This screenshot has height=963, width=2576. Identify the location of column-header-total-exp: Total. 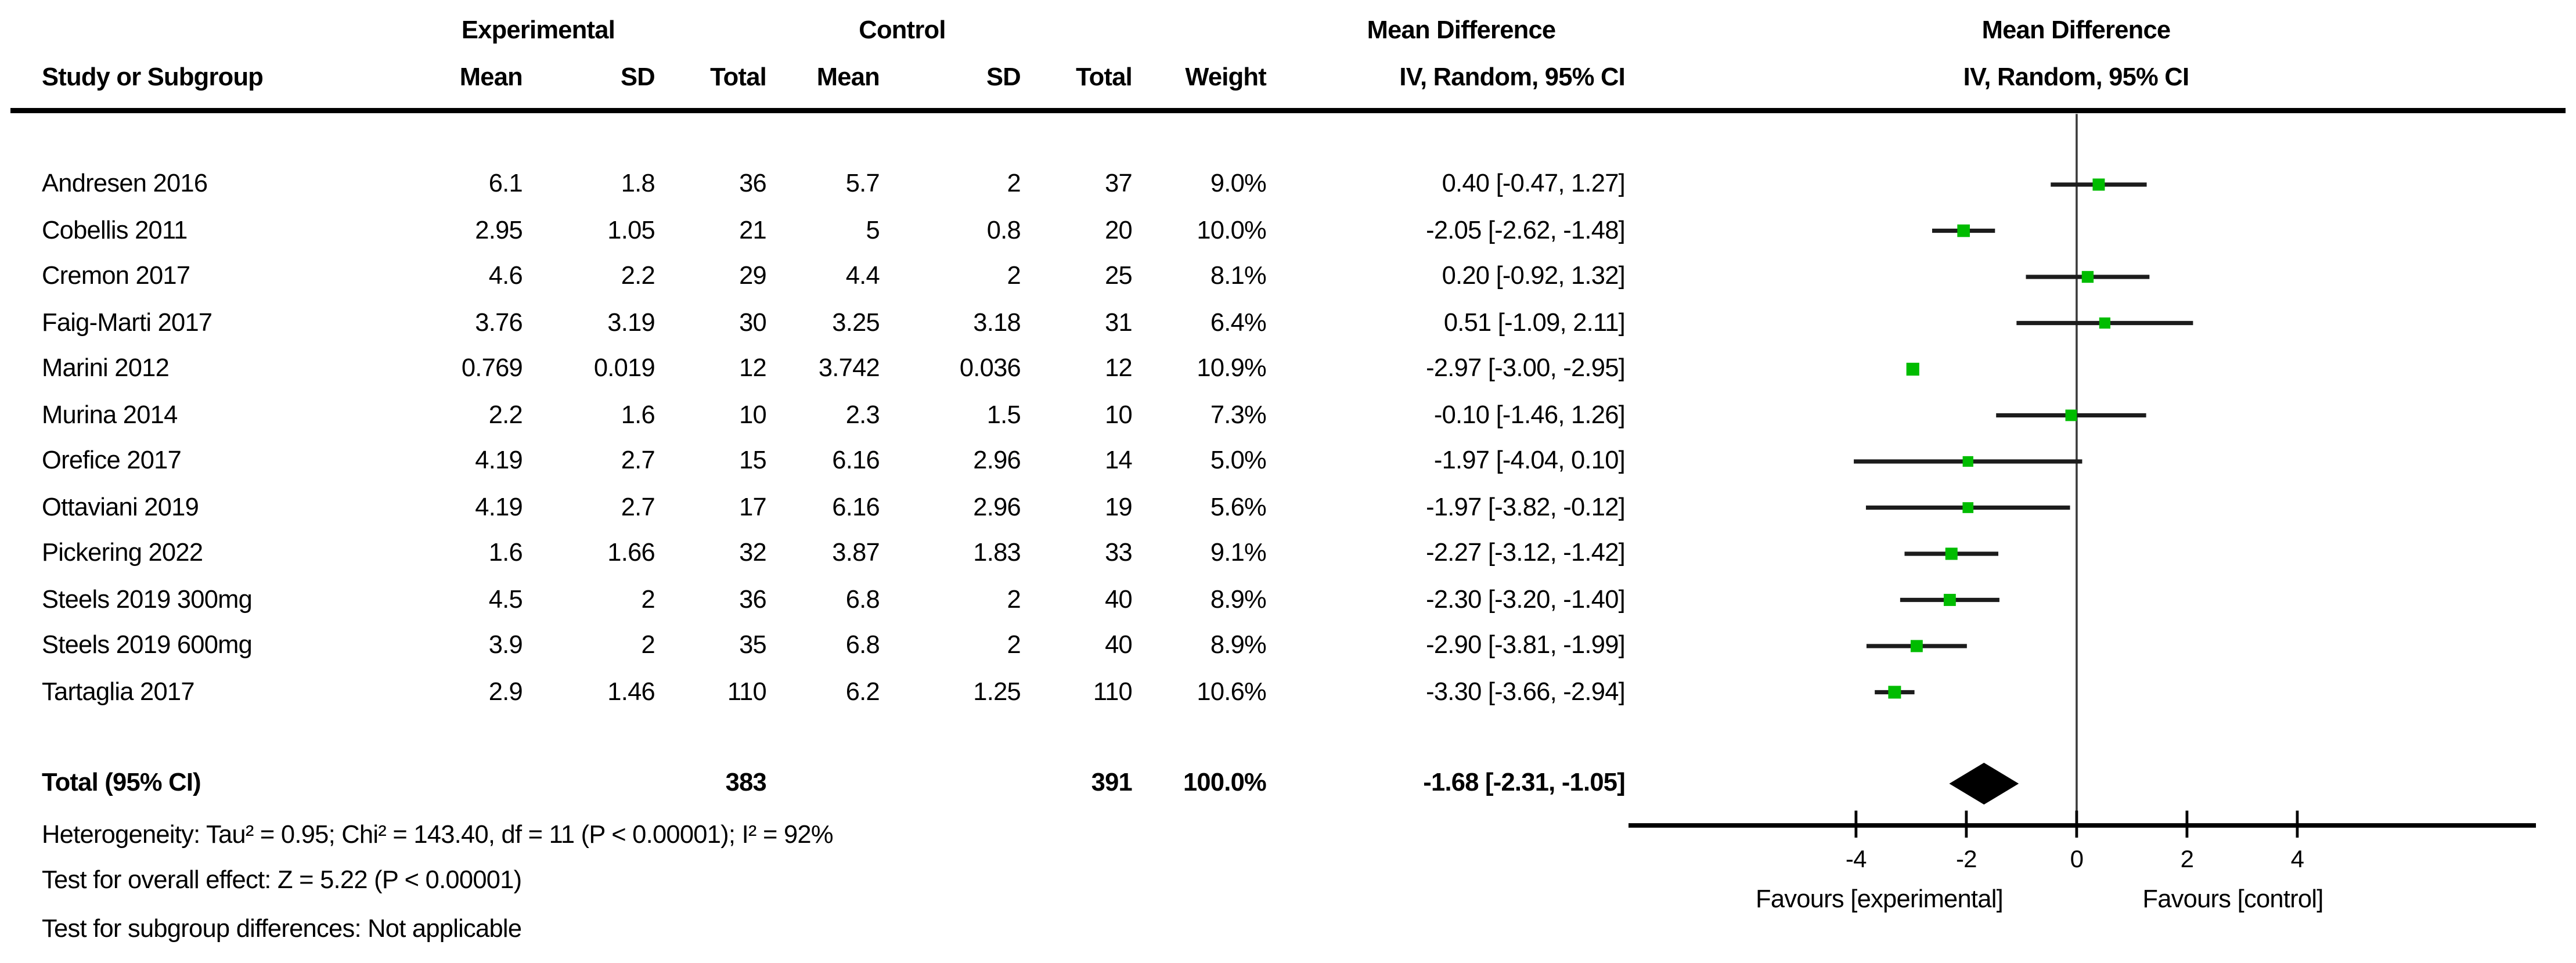
(738, 78).